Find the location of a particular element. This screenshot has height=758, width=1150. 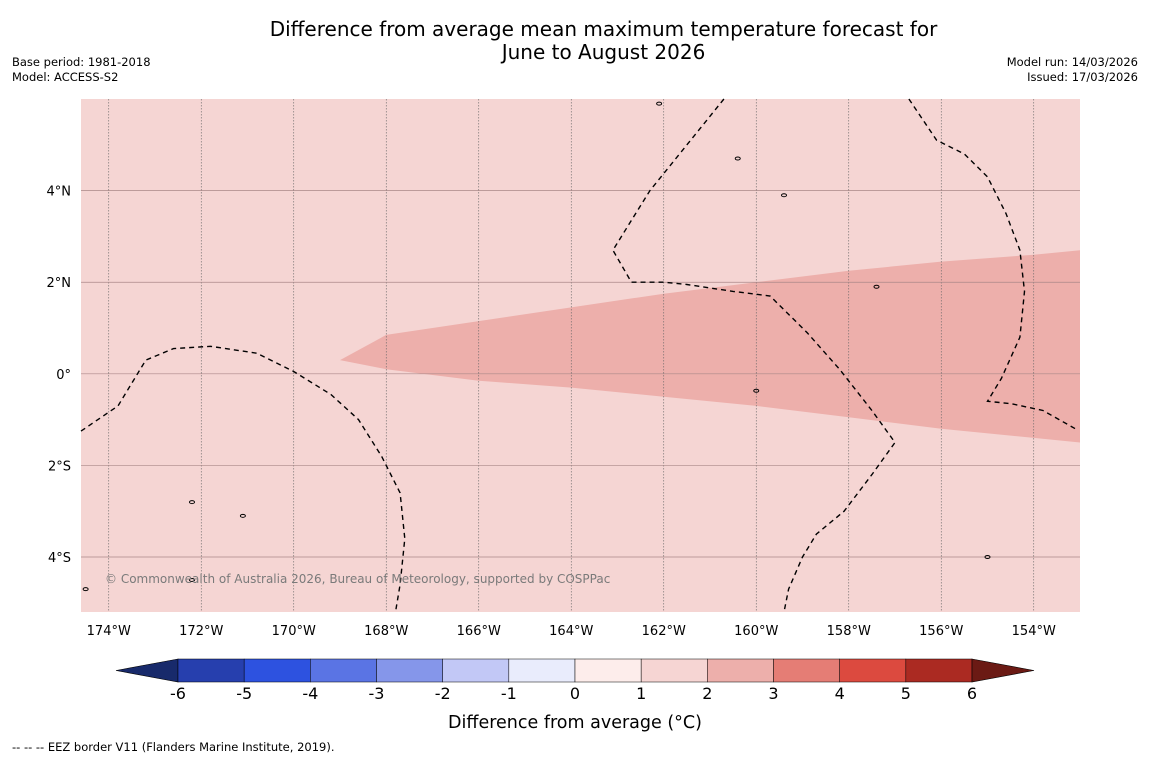

colorbar-tick-label: -1 is located at coordinates (509, 693).